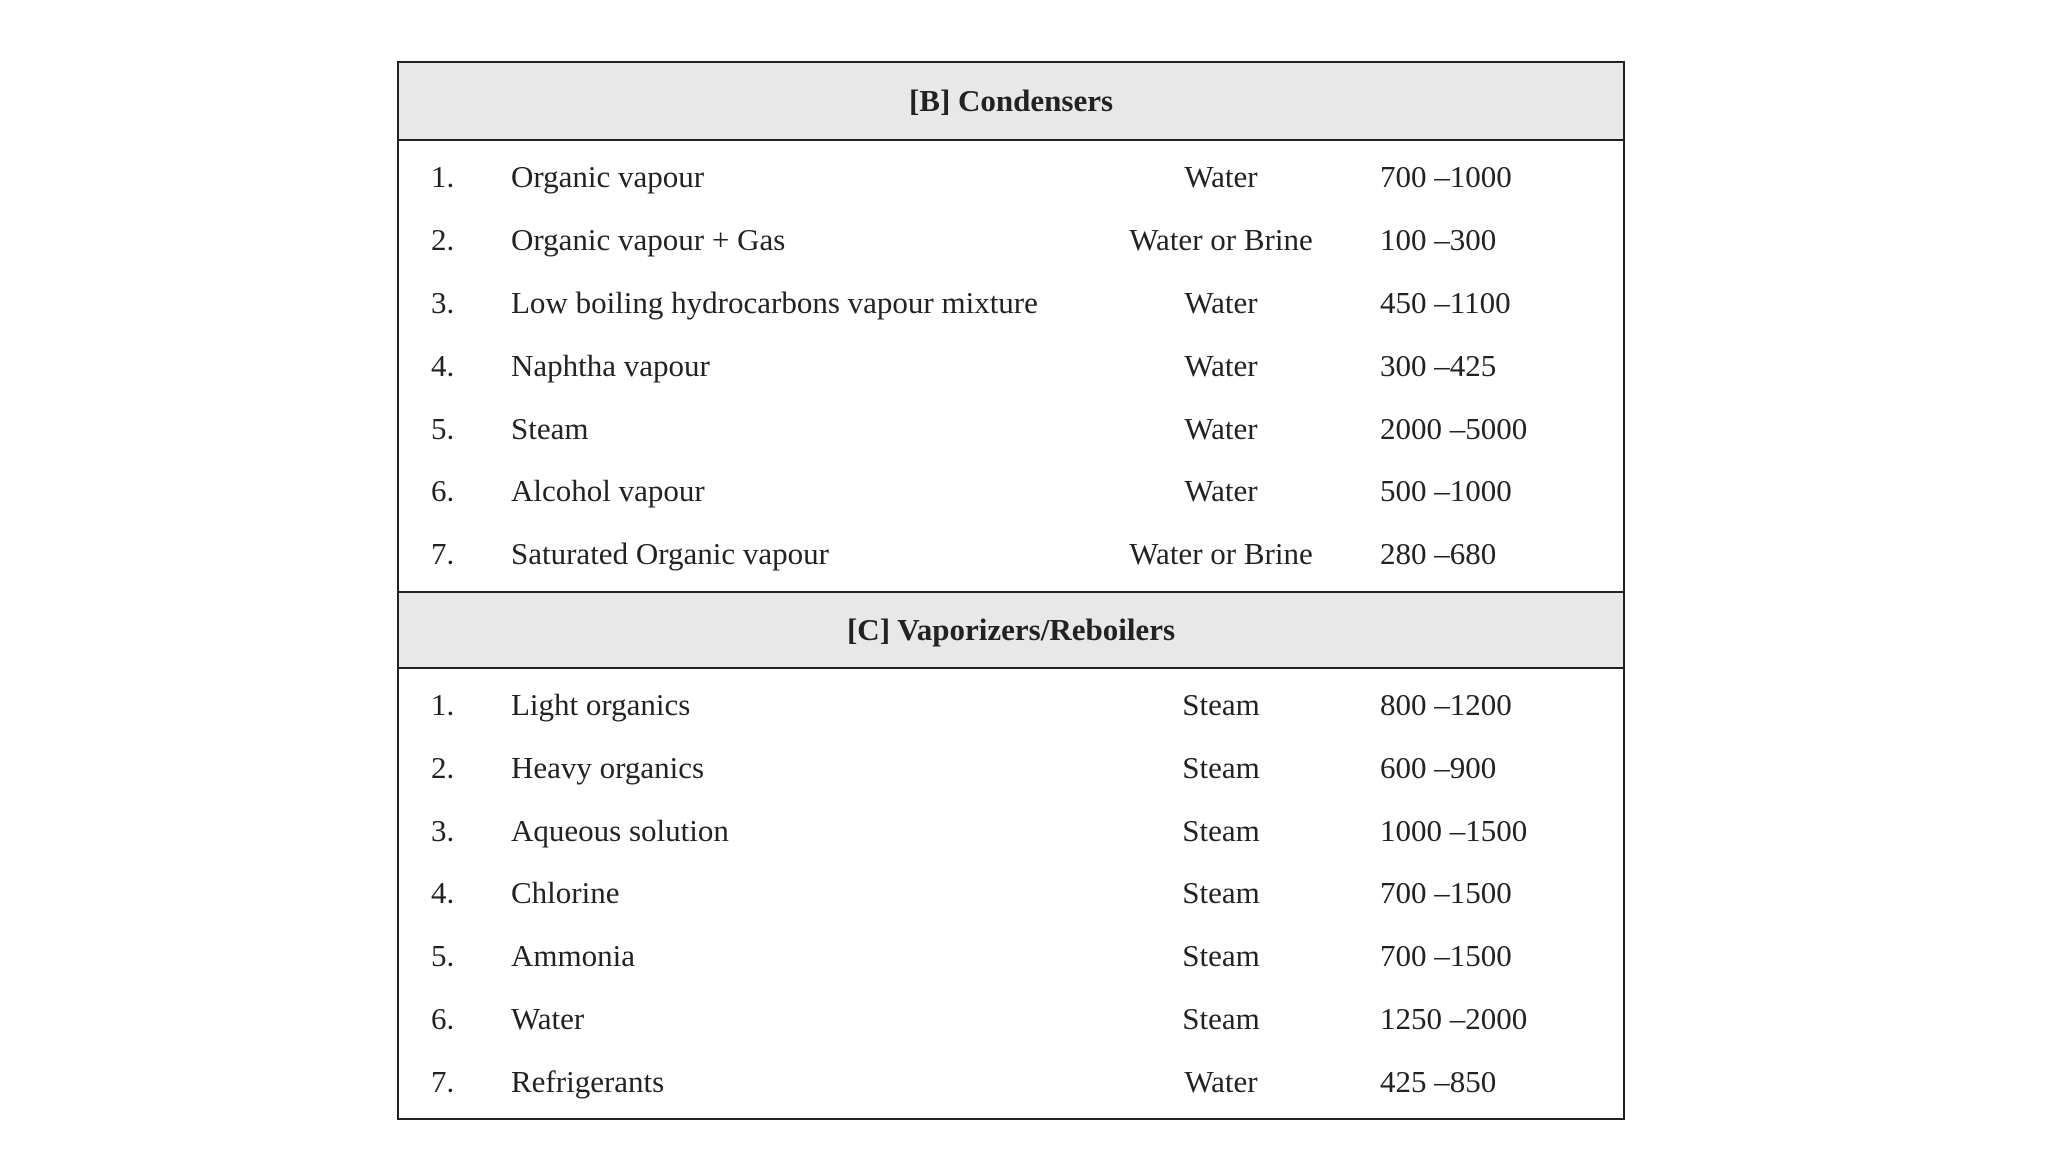 The height and width of the screenshot is (1152, 2048). Describe the element at coordinates (1011, 956) in the screenshot. I see `table-row: 5. Ammonia Steam 700 –1500` at that location.